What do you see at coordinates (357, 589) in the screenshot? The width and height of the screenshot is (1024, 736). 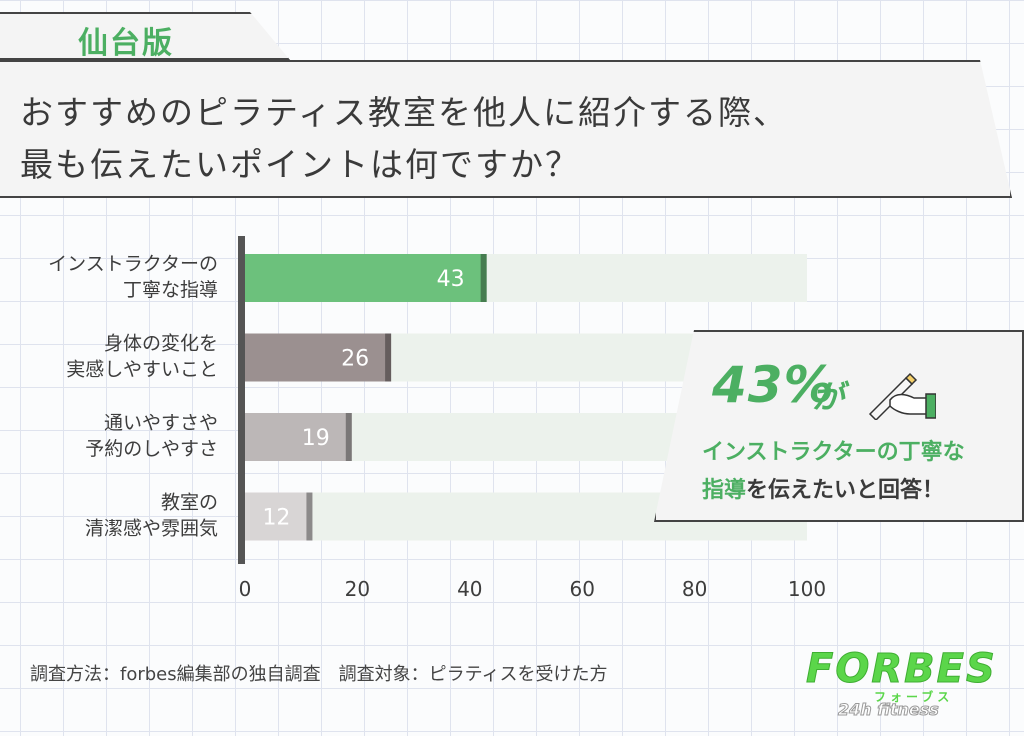 I see `x-tick-label-1: 20` at bounding box center [357, 589].